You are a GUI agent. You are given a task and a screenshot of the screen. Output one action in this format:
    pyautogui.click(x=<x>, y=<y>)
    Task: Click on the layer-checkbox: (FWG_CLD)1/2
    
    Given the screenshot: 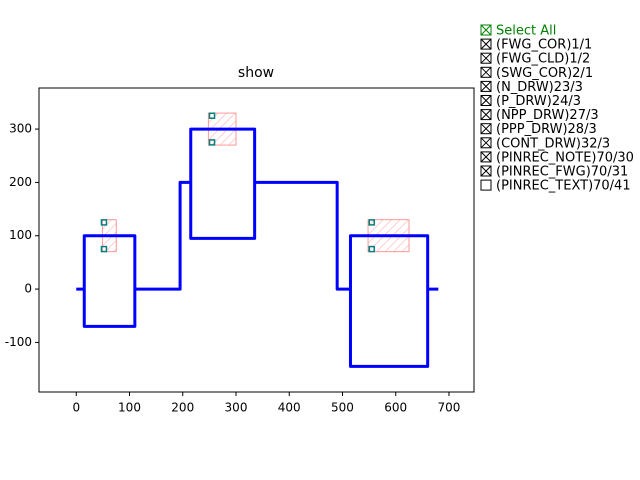 What is the action you would take?
    pyautogui.click(x=535, y=59)
    